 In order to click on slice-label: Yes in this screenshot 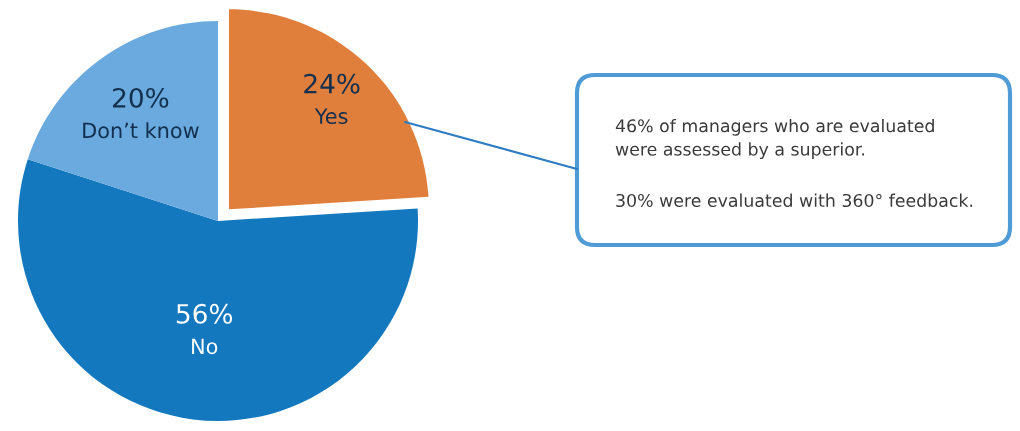, I will do `click(331, 116)`.